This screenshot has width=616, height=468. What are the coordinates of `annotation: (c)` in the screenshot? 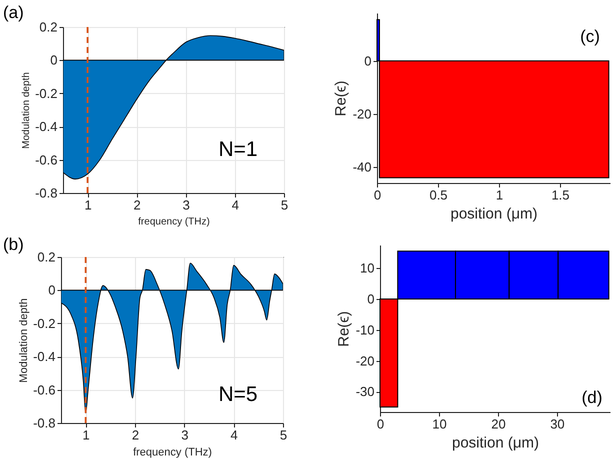 It's located at (590, 36).